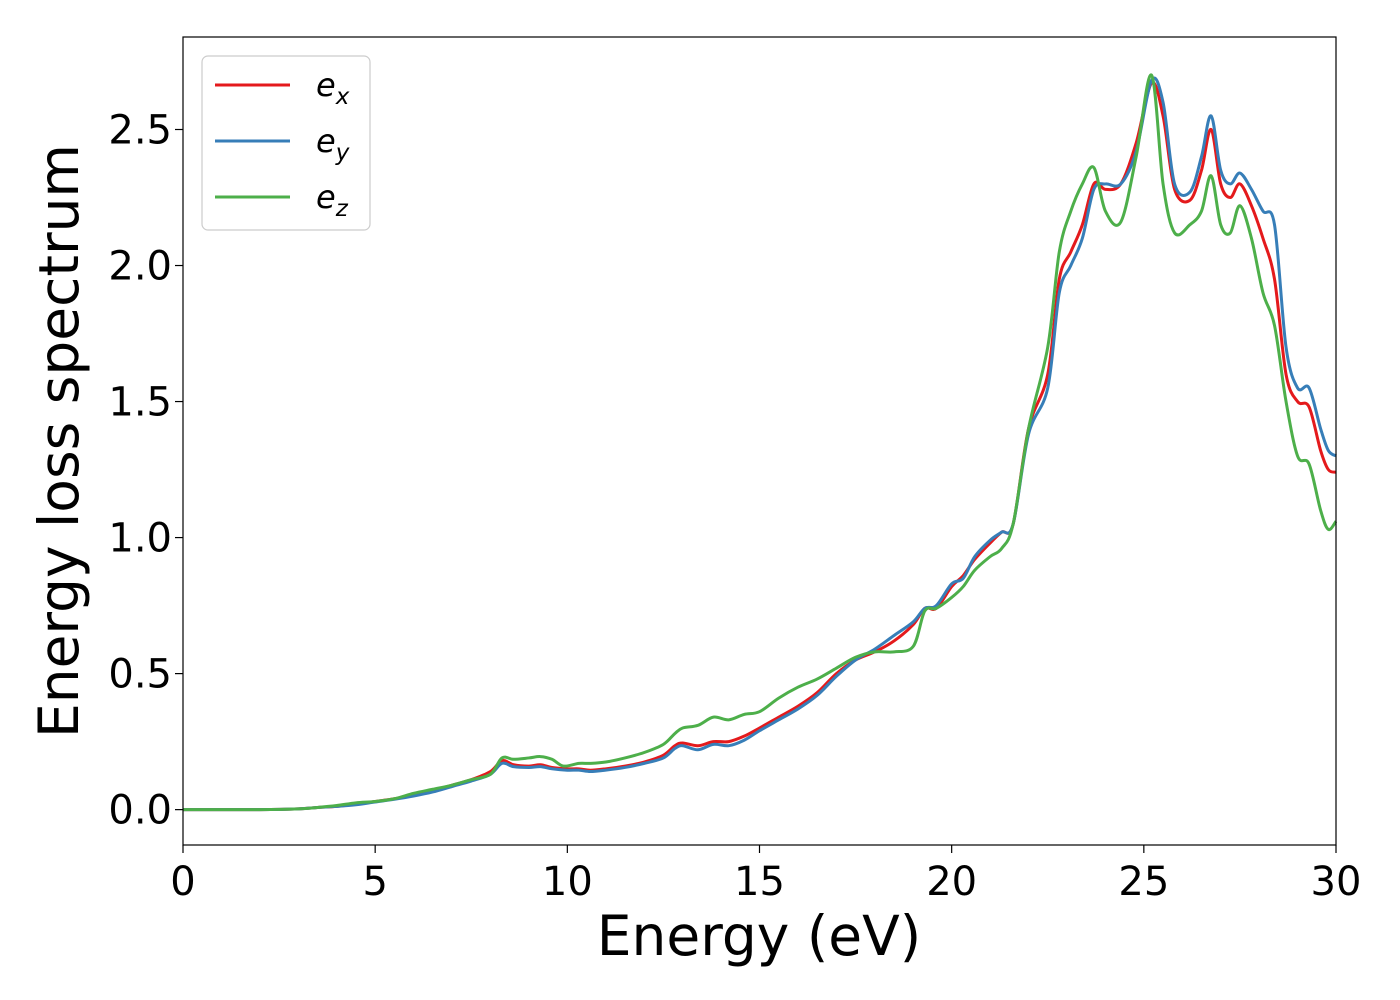  I want to click on y-tick-label: 2.5, so click(140, 130).